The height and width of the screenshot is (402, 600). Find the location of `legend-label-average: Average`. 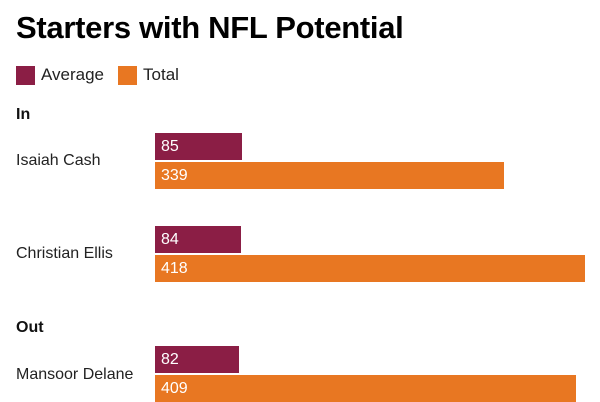

legend-label-average: Average is located at coordinates (73, 74).